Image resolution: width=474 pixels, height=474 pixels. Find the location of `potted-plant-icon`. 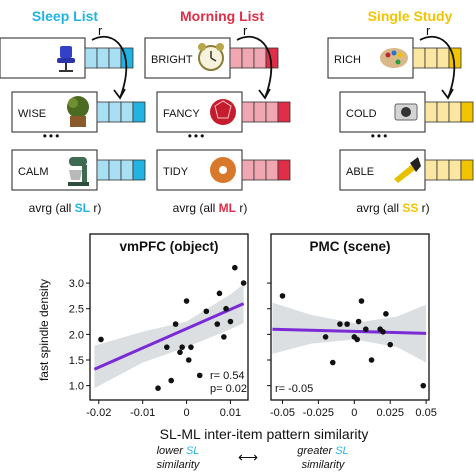

potted-plant-icon is located at coordinates (78, 111).